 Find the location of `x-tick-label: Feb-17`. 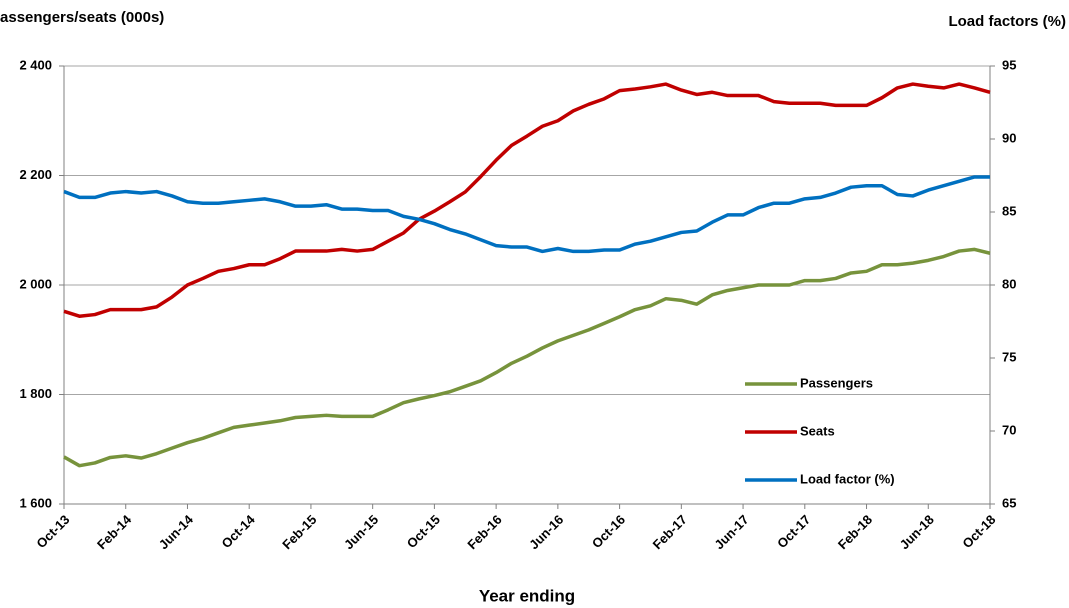

x-tick-label: Feb-17 is located at coordinates (670, 532).